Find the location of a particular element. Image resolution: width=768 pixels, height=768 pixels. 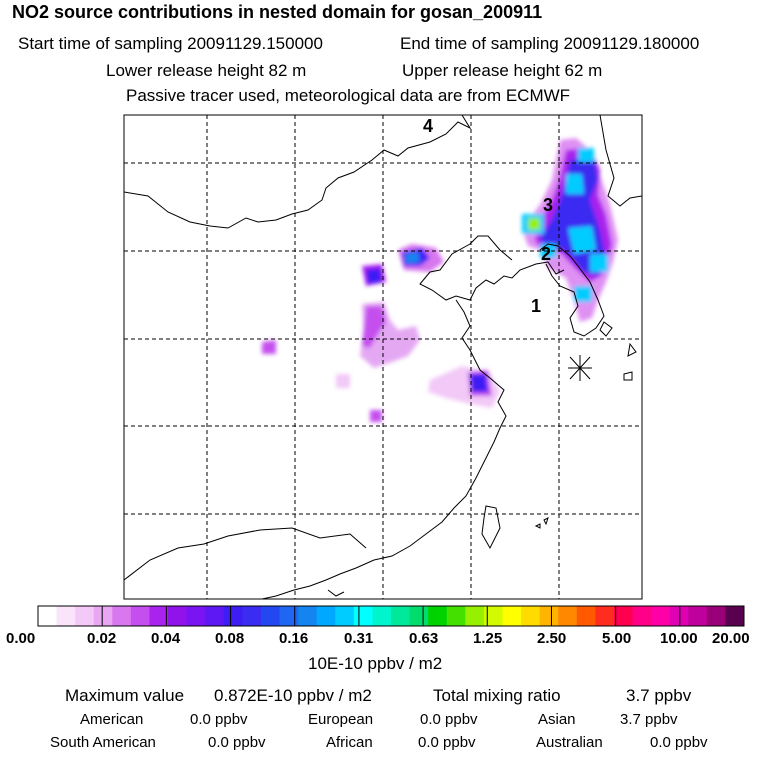

max-value-label: Maximum value is located at coordinates (125, 695).